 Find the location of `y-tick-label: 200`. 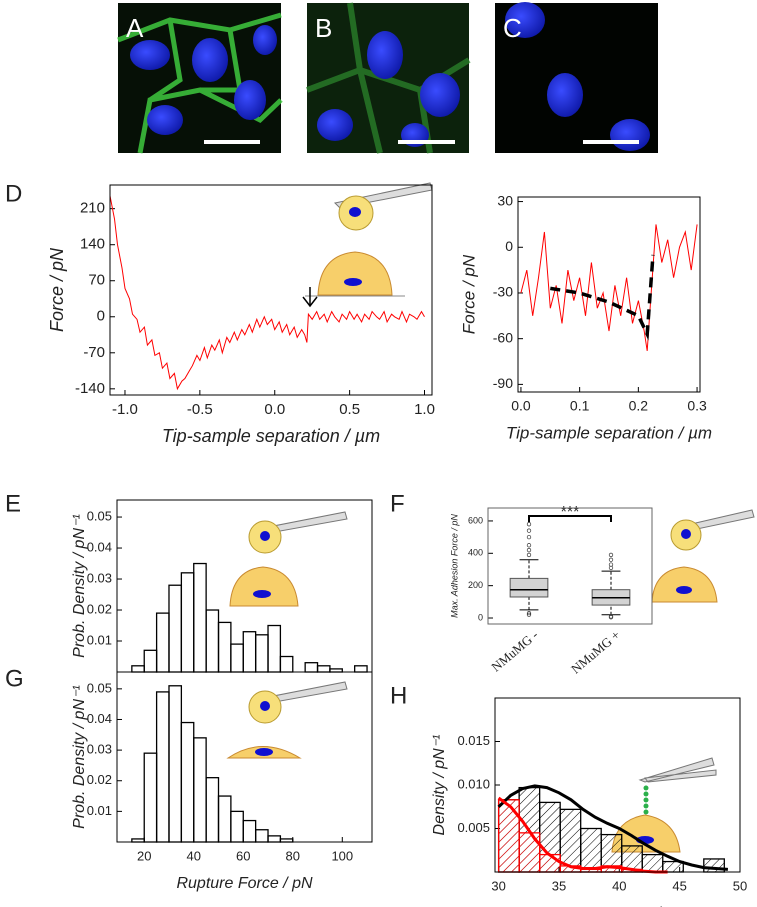

y-tick-label: 200 is located at coordinates (475, 585).